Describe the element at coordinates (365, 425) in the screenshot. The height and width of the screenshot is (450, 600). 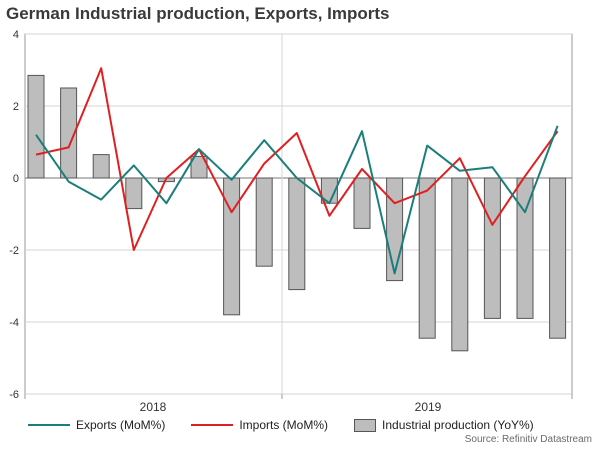
I see `legend-swatch-industrial-production` at that location.